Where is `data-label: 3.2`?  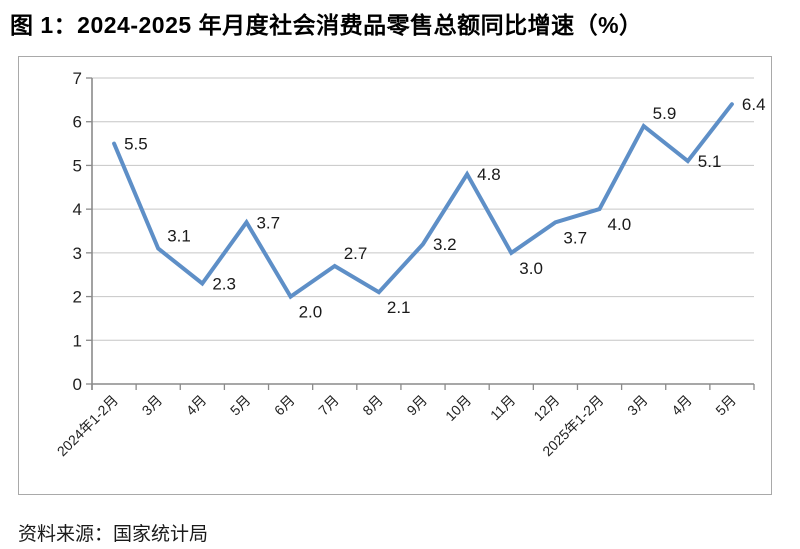 data-label: 3.2 is located at coordinates (445, 244).